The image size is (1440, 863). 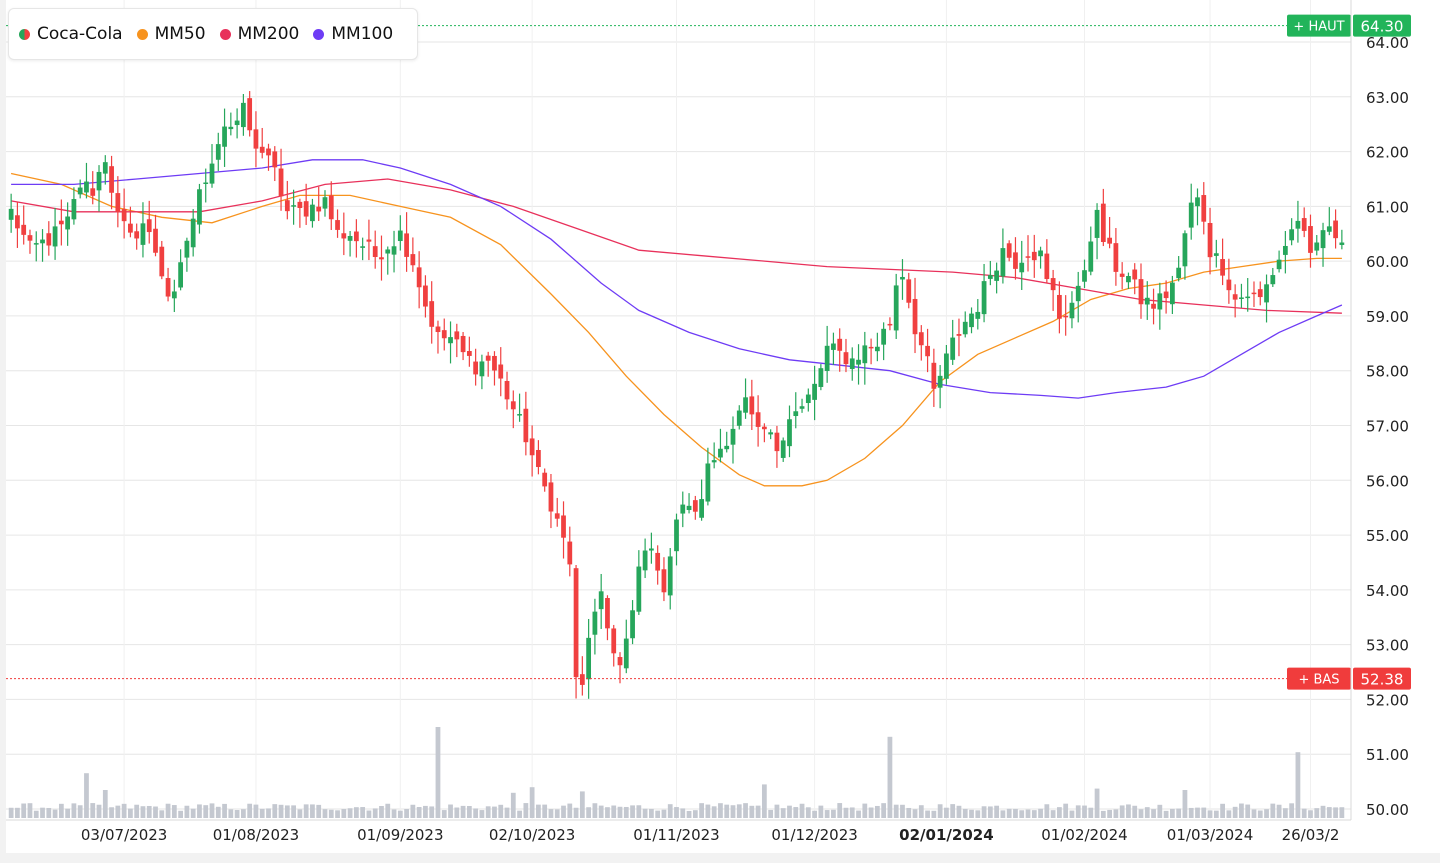 I want to click on y-tick-label: 57.00, so click(x=1387, y=427).